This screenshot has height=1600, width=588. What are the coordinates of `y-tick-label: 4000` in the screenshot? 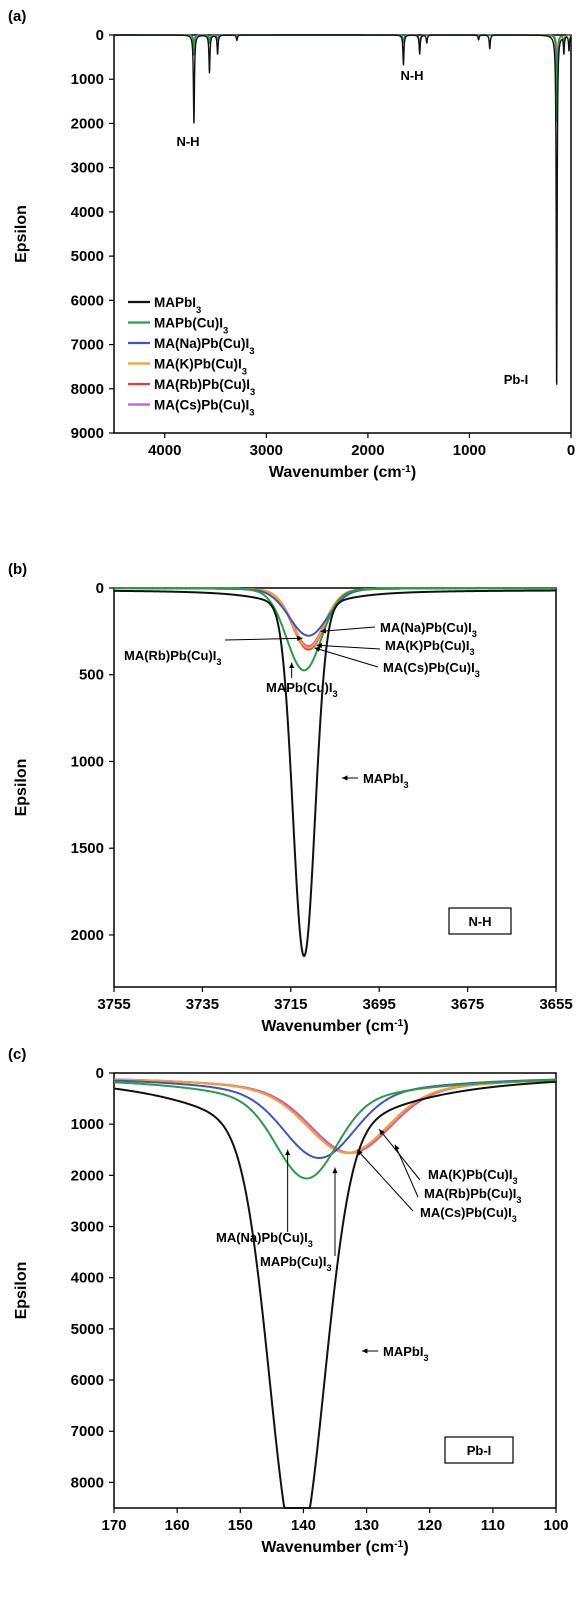 It's located at (87, 212).